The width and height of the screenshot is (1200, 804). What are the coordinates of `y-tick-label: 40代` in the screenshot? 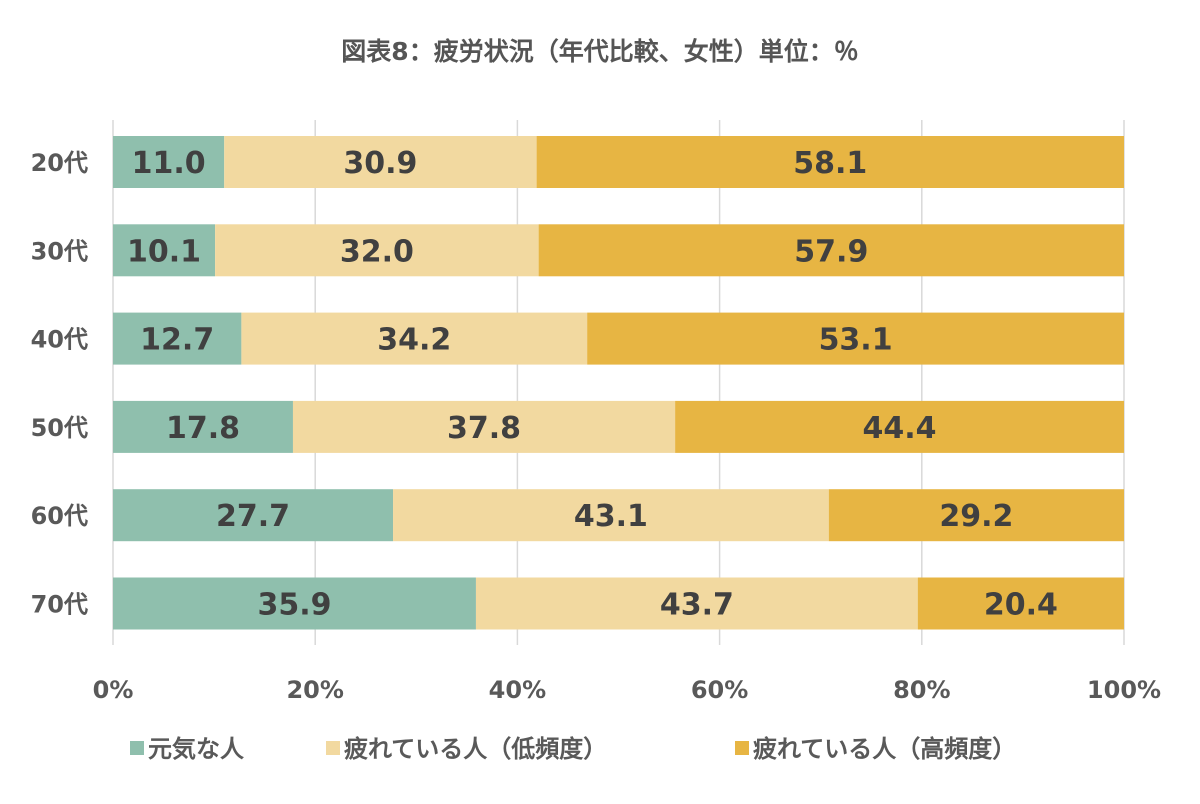 It's located at (59, 340).